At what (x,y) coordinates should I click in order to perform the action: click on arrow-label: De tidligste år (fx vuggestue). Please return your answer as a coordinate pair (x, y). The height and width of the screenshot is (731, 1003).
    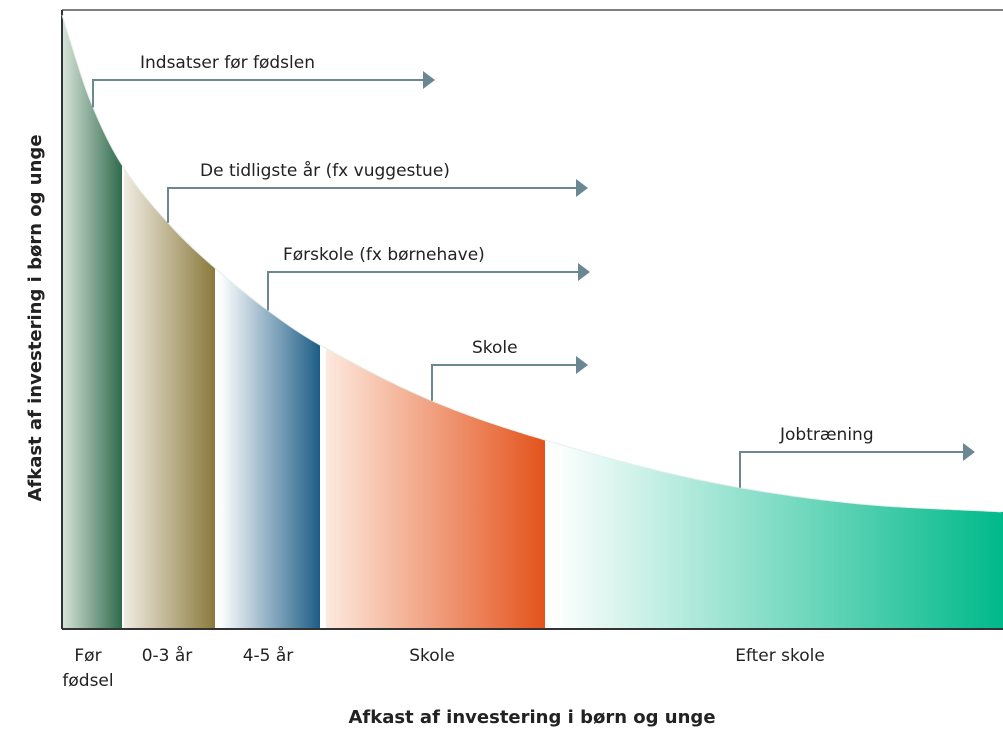
    Looking at the image, I should click on (325, 170).